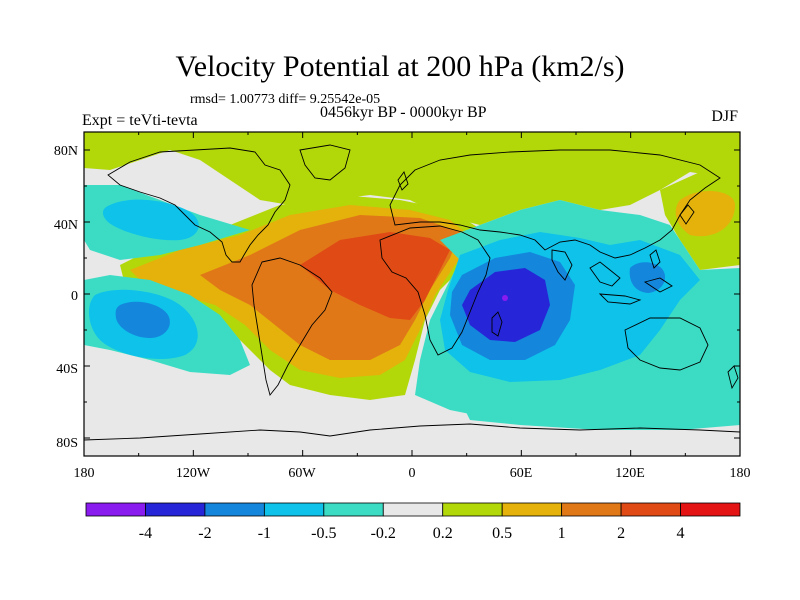  Describe the element at coordinates (204, 533) in the screenshot. I see `colorbar-label: -2` at that location.